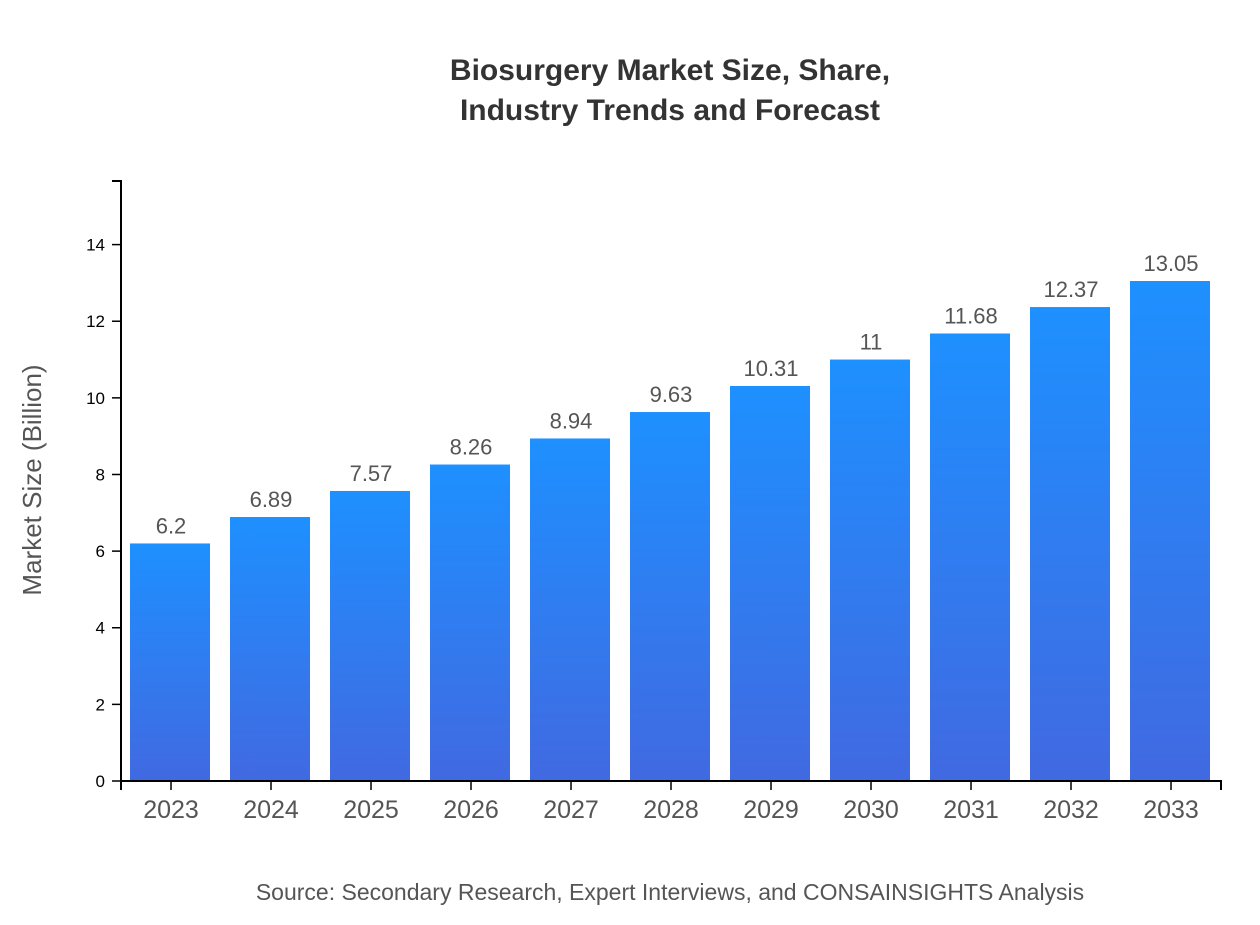 The image size is (1260, 925). Describe the element at coordinates (170, 662) in the screenshot. I see `bar-2023` at that location.